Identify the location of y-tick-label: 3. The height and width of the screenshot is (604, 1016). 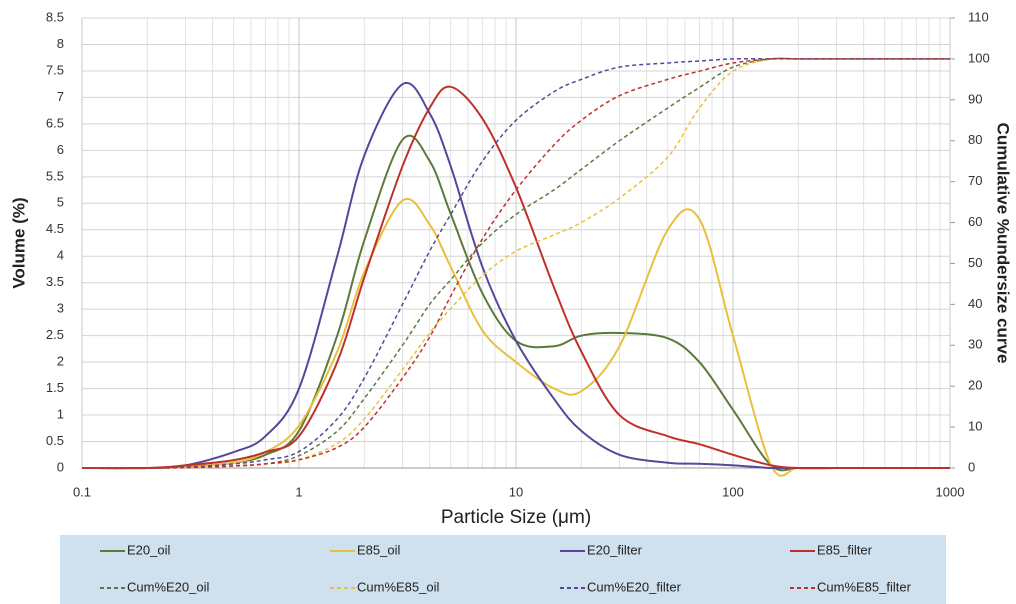
(60, 308).